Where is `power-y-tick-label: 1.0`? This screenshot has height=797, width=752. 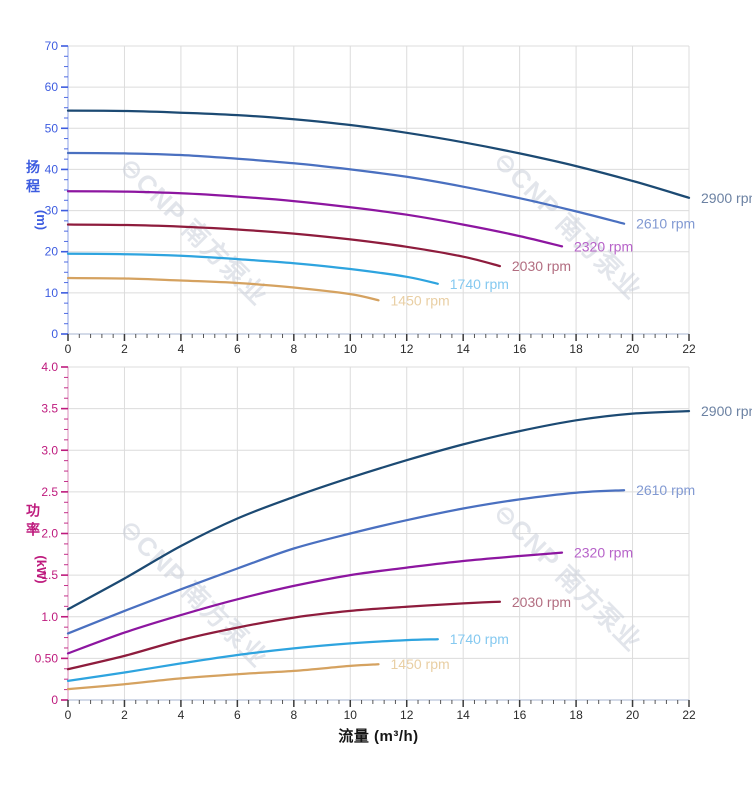 power-y-tick-label: 1.0 is located at coordinates (49, 617).